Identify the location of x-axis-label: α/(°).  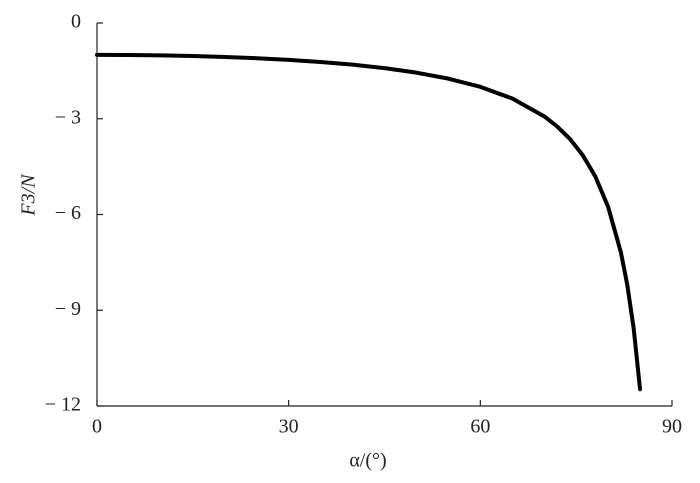
(367, 461).